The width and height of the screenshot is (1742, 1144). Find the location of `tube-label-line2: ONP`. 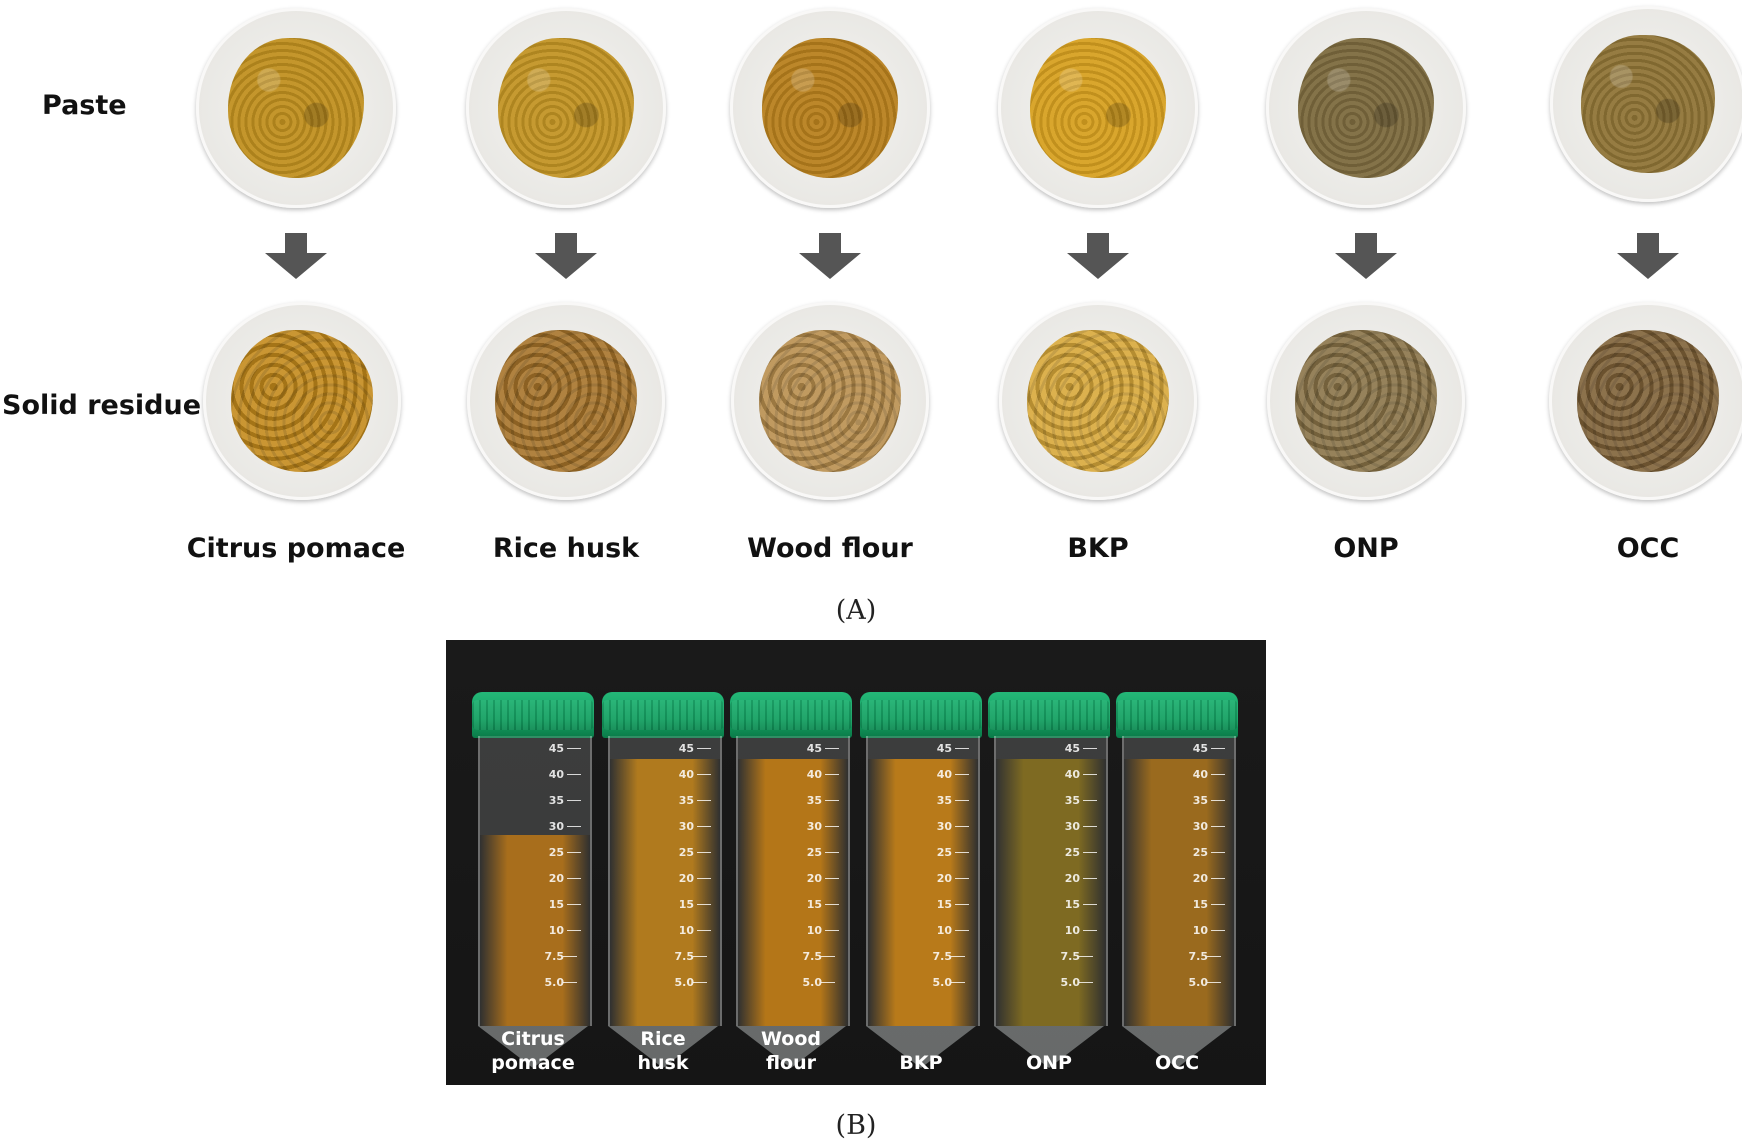

tube-label-line2: ONP is located at coordinates (1049, 1063).